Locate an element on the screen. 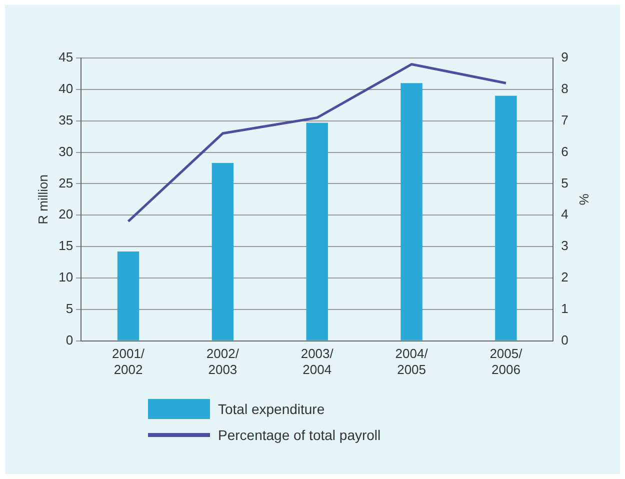  y-tick-label: 0 is located at coordinates (70, 340).